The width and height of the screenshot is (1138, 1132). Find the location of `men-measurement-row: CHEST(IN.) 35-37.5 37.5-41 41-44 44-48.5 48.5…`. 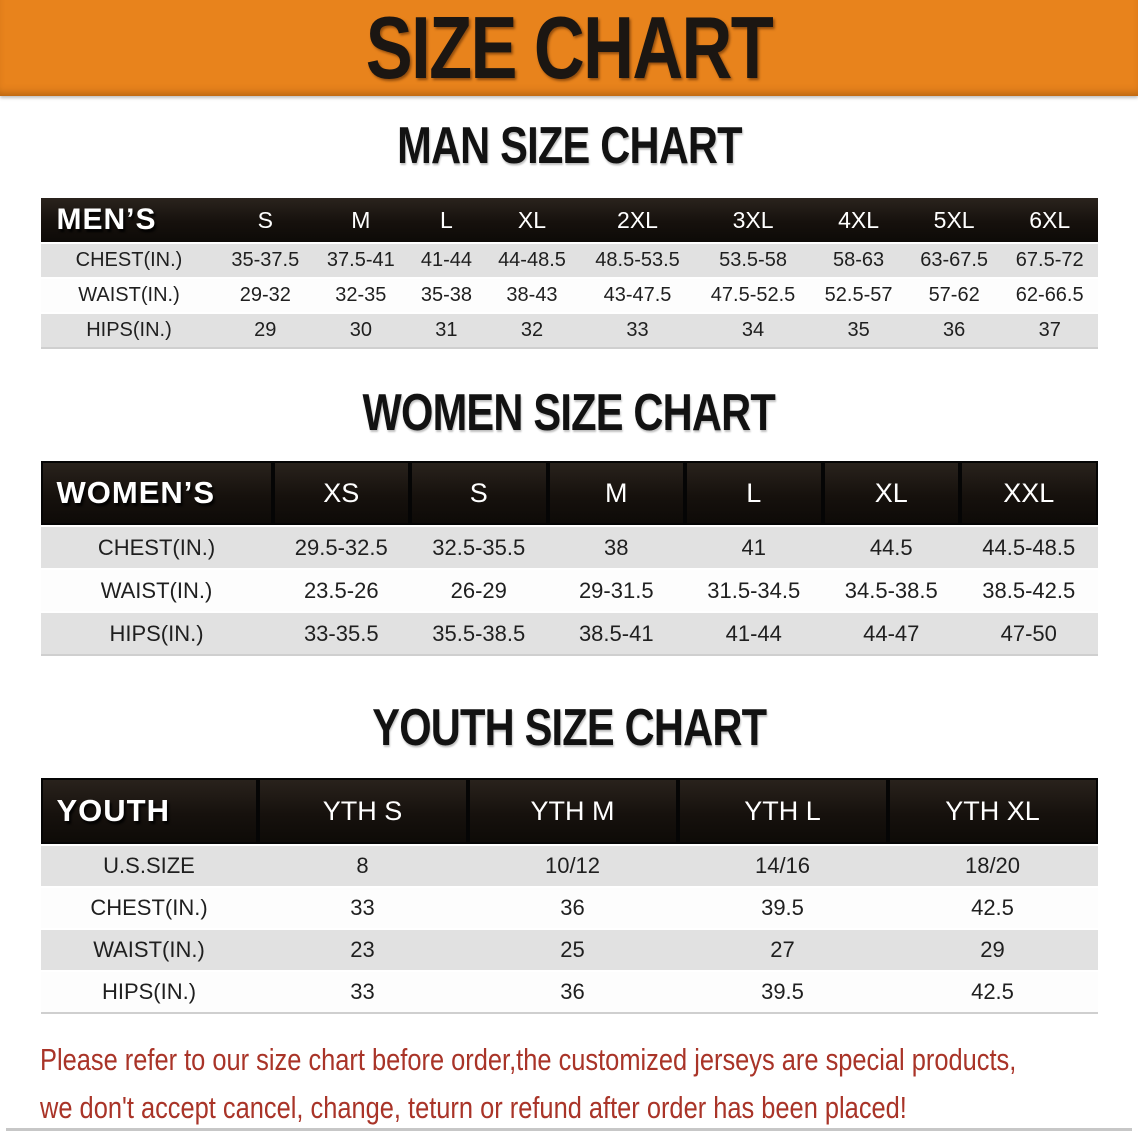

men-measurement-row: CHEST(IN.) 35-37.5 37.5-41 41-44 44-48.5 48.5… is located at coordinates (569, 260).